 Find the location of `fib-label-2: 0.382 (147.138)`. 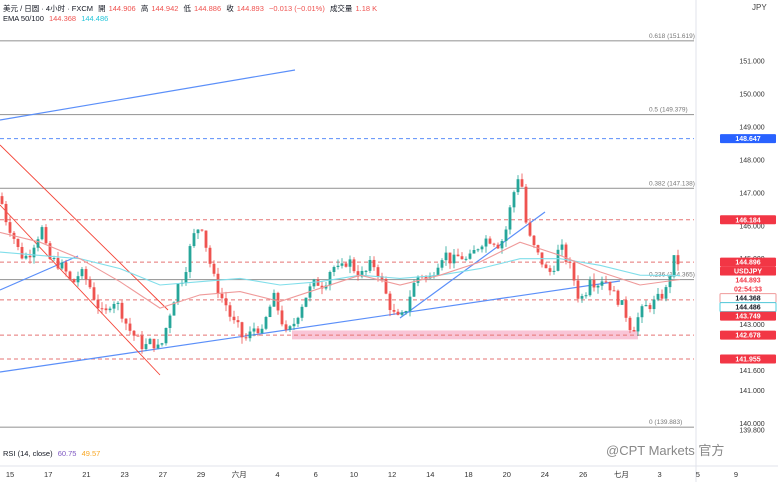

fib-label-2: 0.382 (147.138) is located at coordinates (672, 183).